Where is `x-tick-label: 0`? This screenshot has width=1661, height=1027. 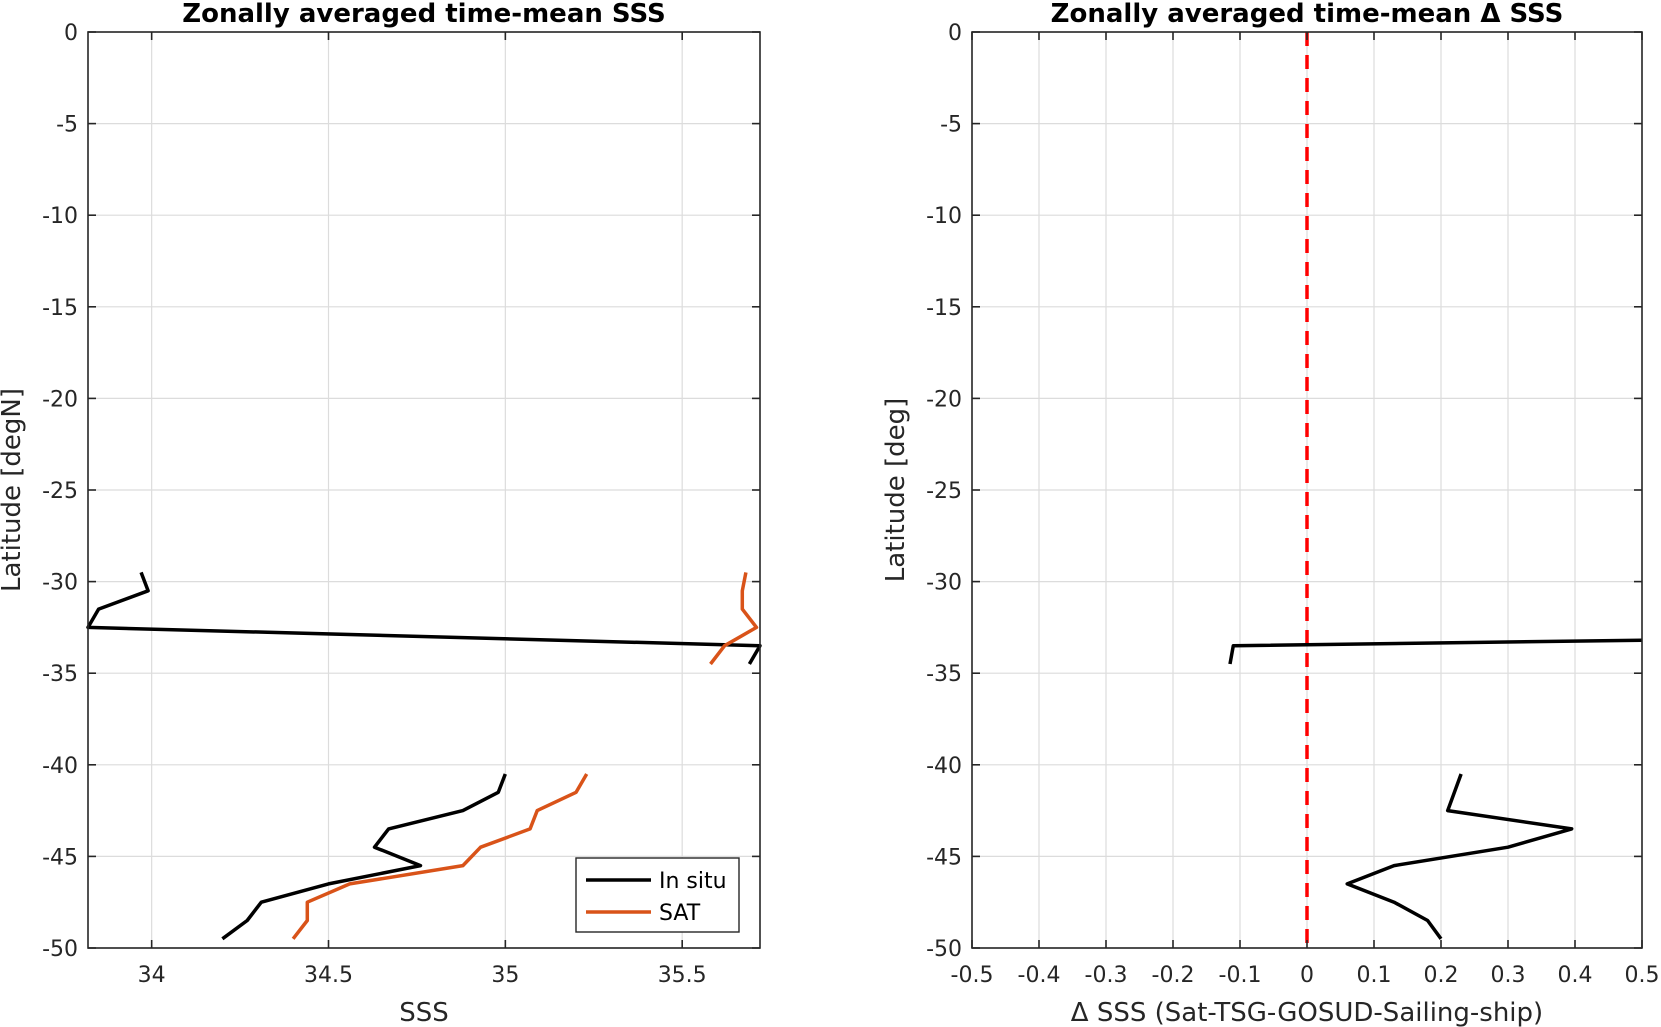 x-tick-label: 0 is located at coordinates (1307, 975).